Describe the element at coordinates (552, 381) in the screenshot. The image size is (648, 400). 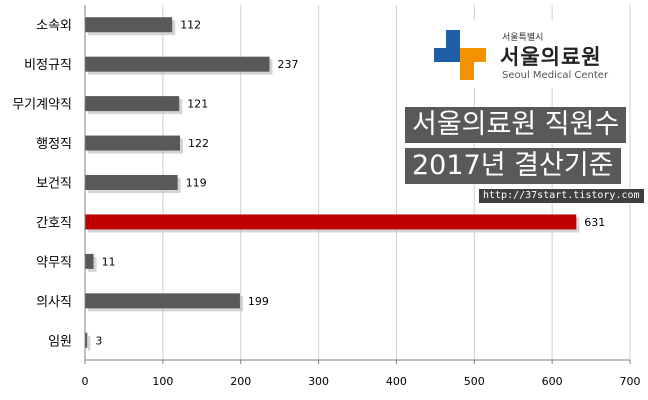
I see `x-tick-label: 600` at that location.